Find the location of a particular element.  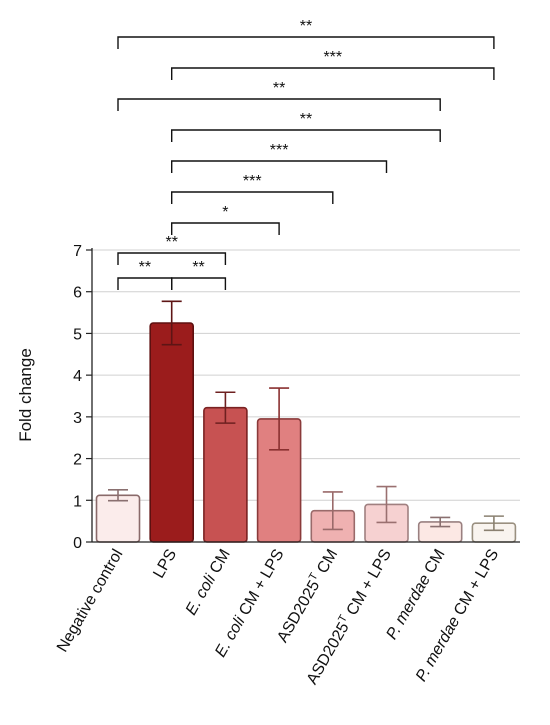

y-tick-label: 6 is located at coordinates (77, 293).